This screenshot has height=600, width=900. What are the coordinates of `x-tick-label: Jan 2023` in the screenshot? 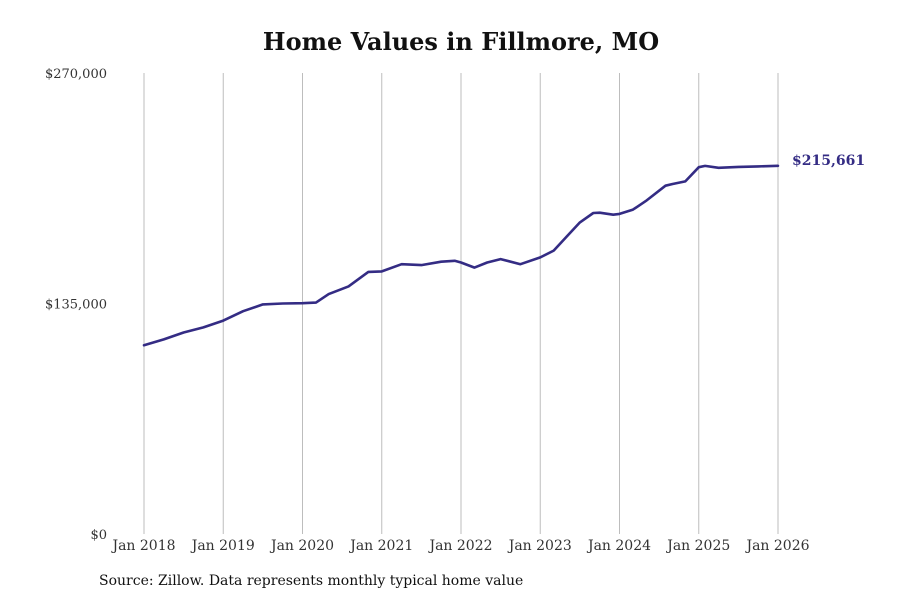 It's located at (539, 546).